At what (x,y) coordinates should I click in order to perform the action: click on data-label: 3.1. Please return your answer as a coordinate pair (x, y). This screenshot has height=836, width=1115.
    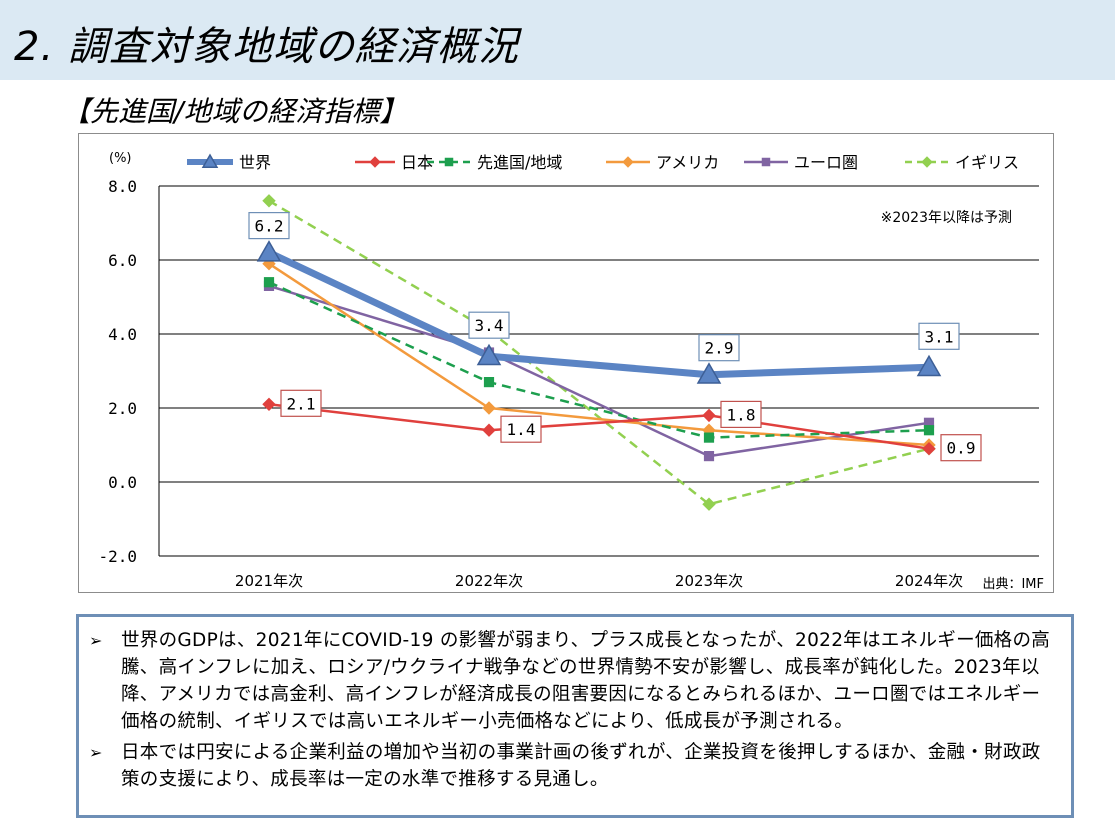
    Looking at the image, I should click on (939, 336).